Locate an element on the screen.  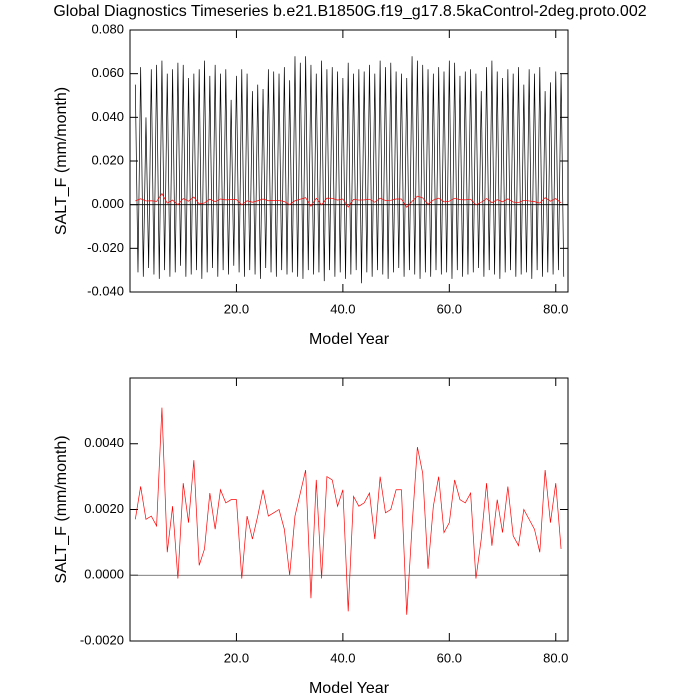
y-tick-label: 0.080 is located at coordinates (107, 28).